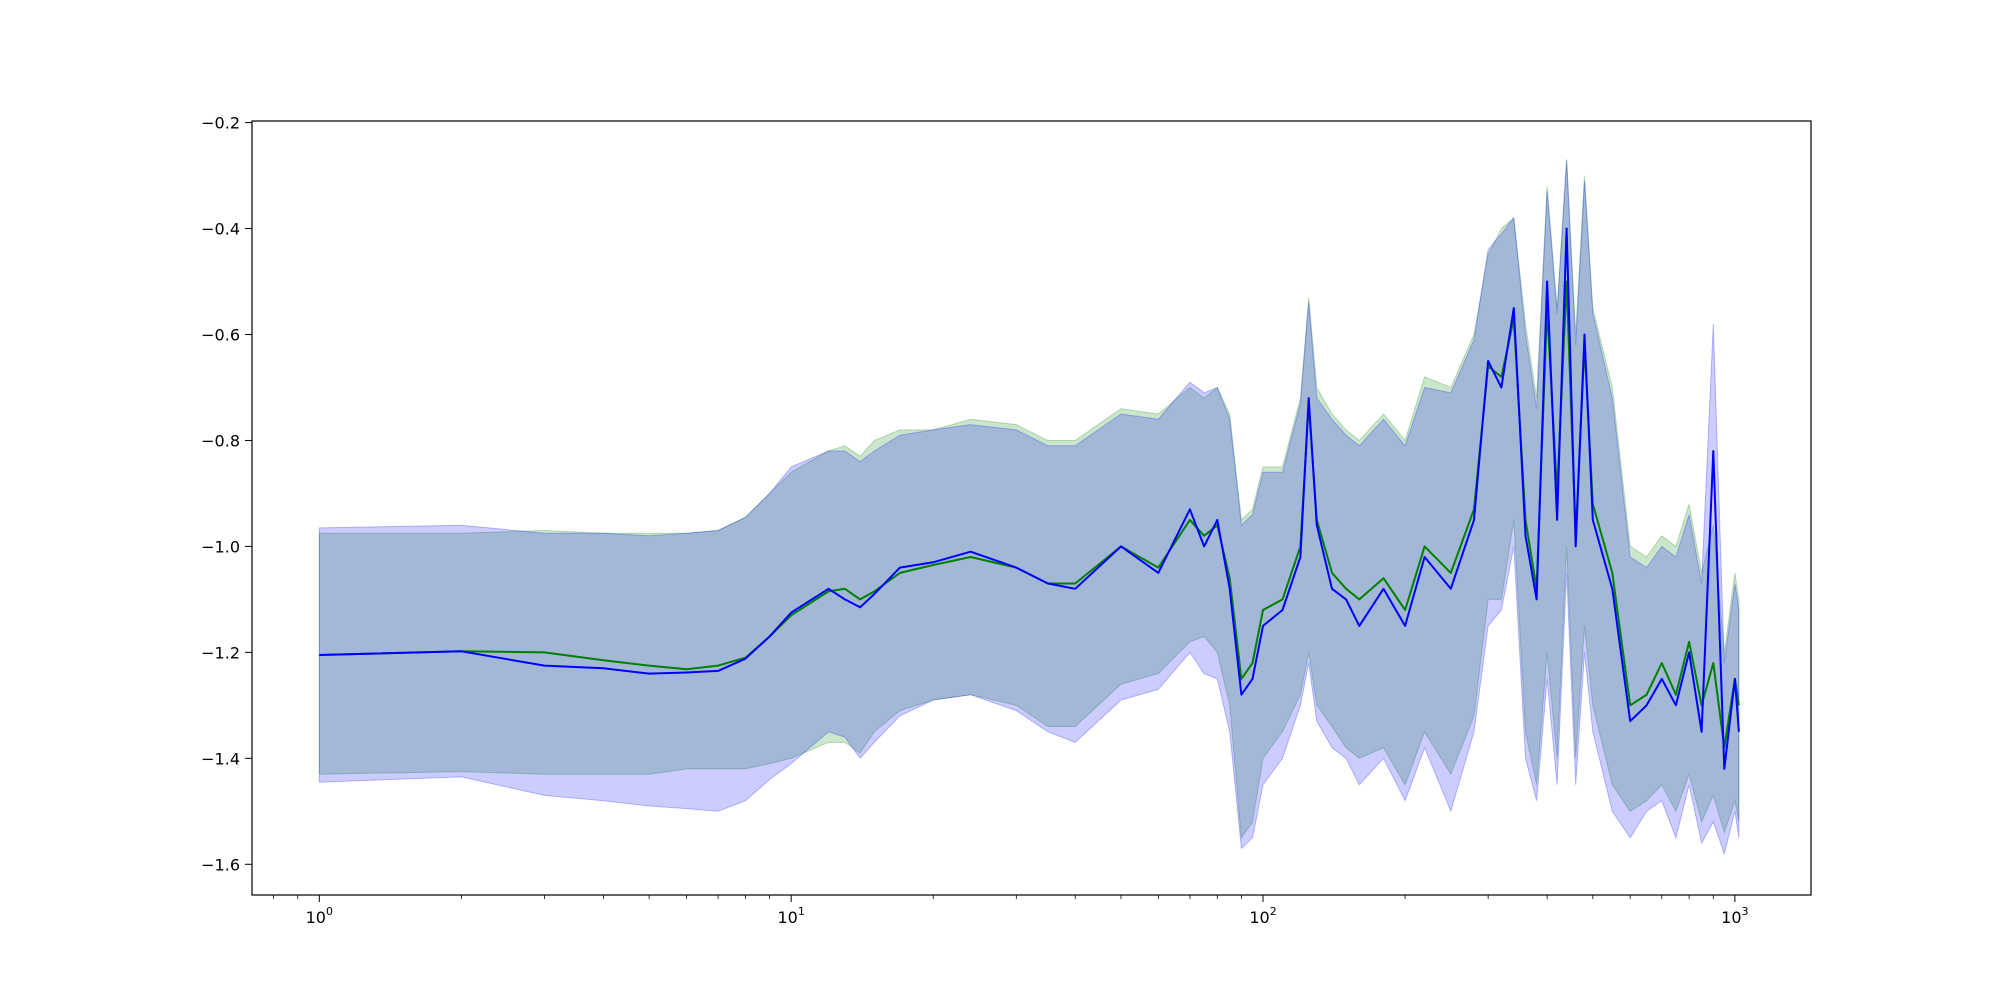  Describe the element at coordinates (1011, 911) in the screenshot. I see `x-axis-ticks: 10⁰ 10¹ 10² 10³` at that location.